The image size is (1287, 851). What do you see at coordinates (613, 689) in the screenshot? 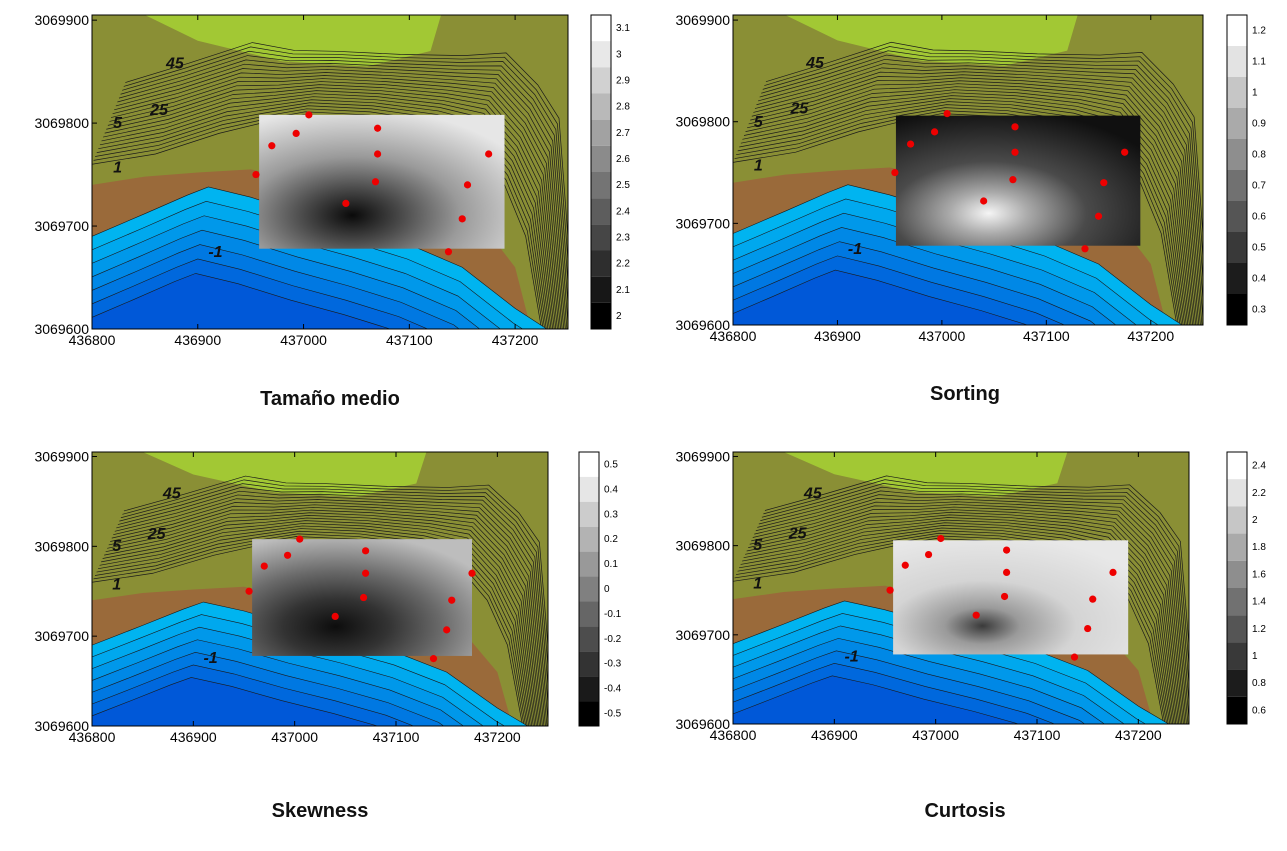
I see `scale-tick-label: -0.4` at bounding box center [613, 689].